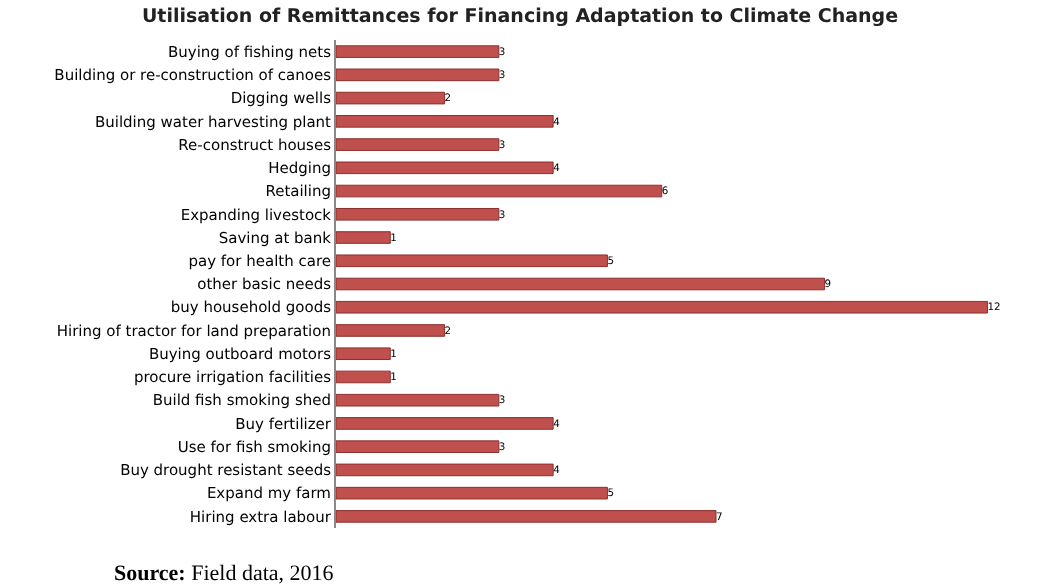 The image size is (1040, 588). I want to click on source-note: Source: Field data, 2016, so click(224, 574).